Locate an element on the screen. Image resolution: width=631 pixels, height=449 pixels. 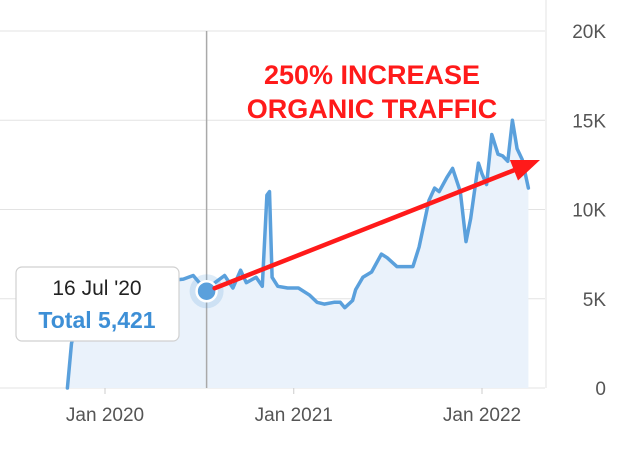
annotation-line-2: ORGANIC TRAFFIC is located at coordinates (372, 109).